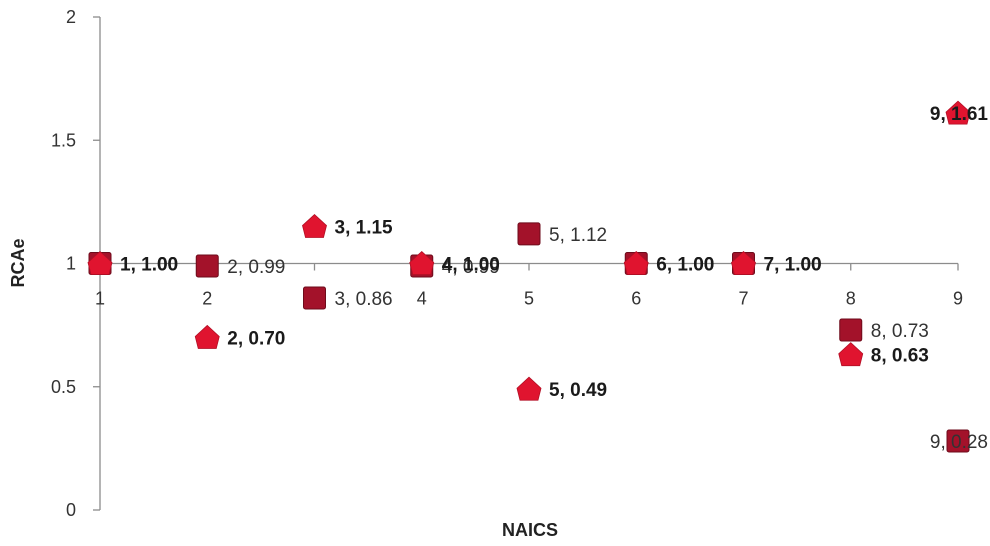 The image size is (990, 546). I want to click on data-label: 8, 0.73, so click(900, 331).